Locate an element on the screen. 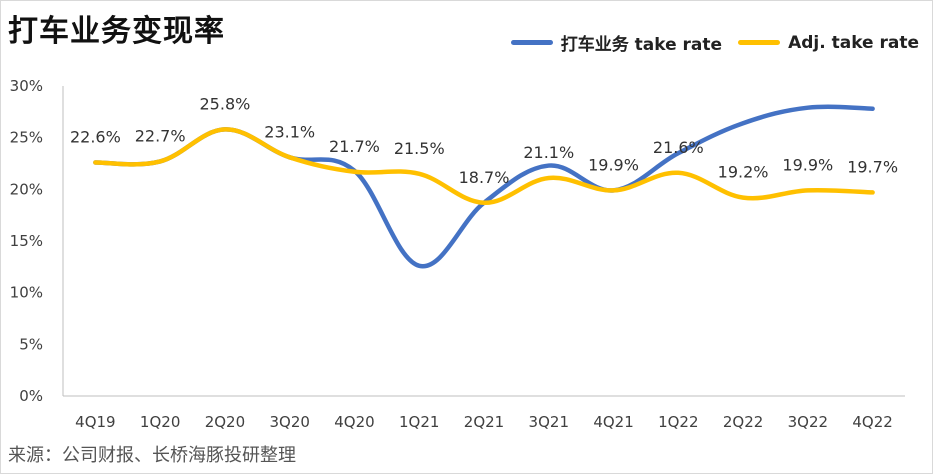 Image resolution: width=933 pixels, height=474 pixels. source-note: 来源：公司财报、长桥海豚投研整理 is located at coordinates (152, 455).